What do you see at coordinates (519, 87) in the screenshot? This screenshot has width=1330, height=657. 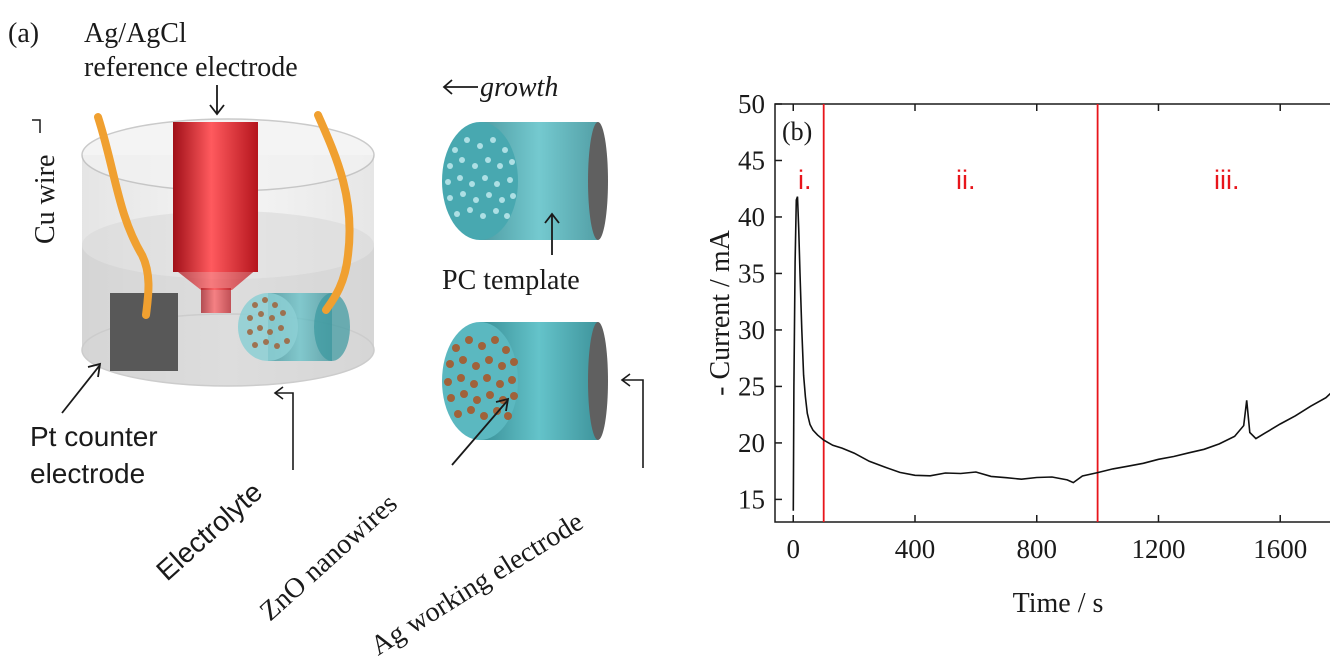 I see `growth-label: growth` at bounding box center [519, 87].